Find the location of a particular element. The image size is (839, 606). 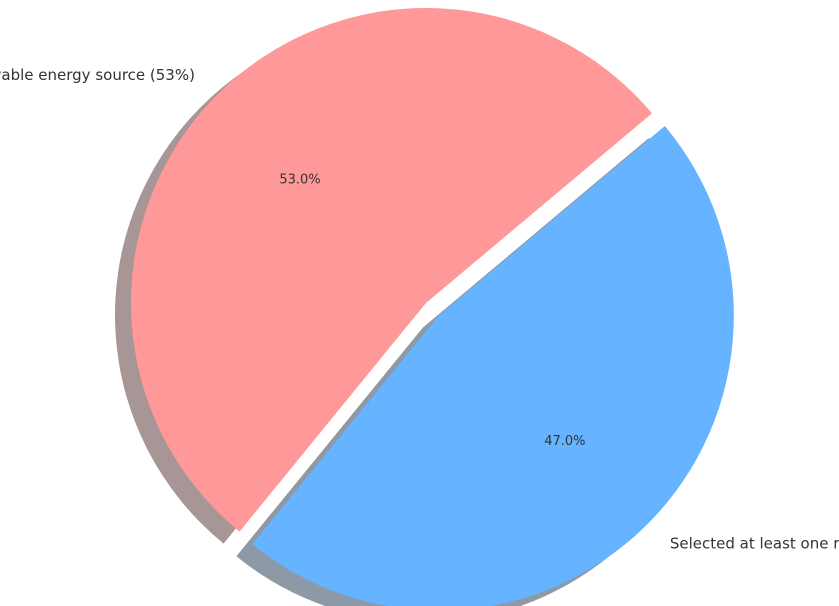

pct-label: 47.0% is located at coordinates (564, 441).